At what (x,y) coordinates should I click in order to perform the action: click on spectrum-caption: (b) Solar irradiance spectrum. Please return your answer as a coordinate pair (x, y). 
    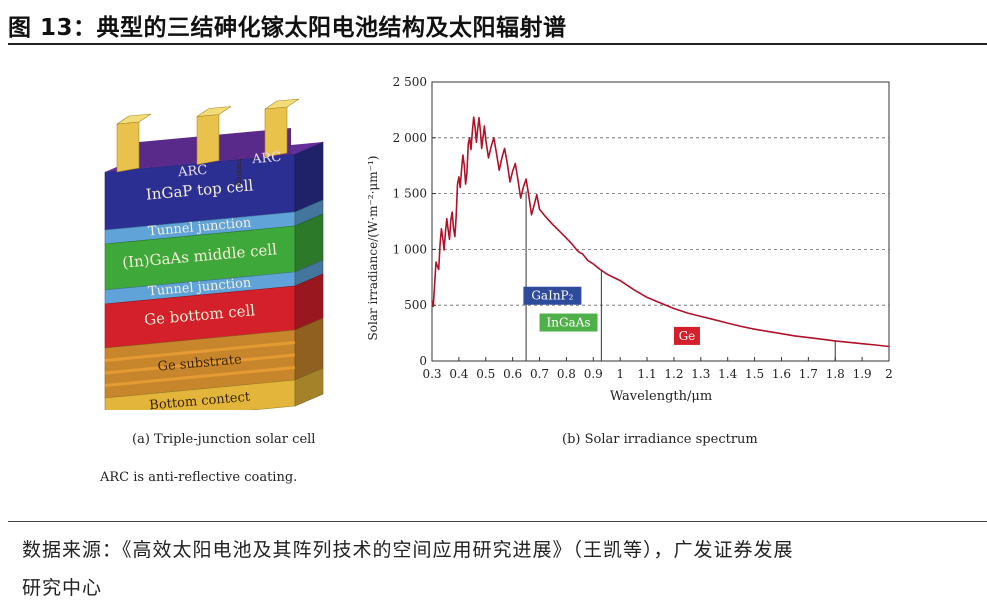
    Looking at the image, I should click on (660, 439).